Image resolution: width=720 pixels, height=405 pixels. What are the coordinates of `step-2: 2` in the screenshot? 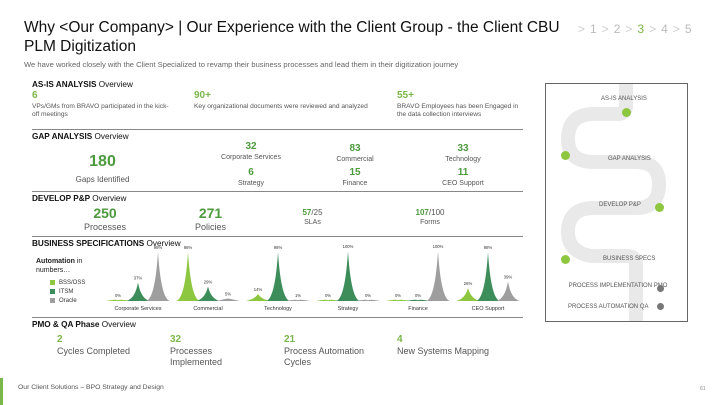 It's located at (617, 29).